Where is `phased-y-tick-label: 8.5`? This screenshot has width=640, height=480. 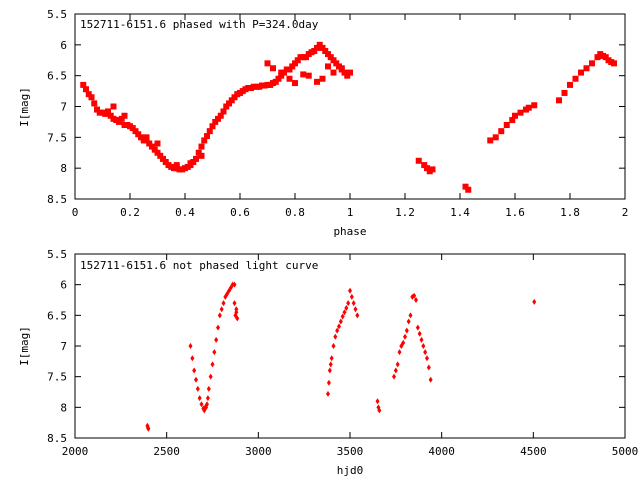
phased-y-tick-label: 8.5 is located at coordinates (57, 199).